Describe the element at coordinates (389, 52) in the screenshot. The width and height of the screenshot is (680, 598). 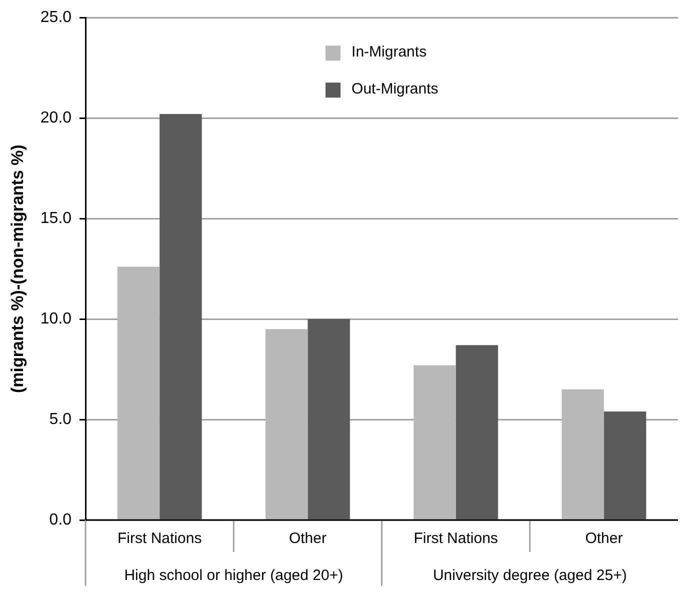
I see `legend-label: In-Migrants` at that location.